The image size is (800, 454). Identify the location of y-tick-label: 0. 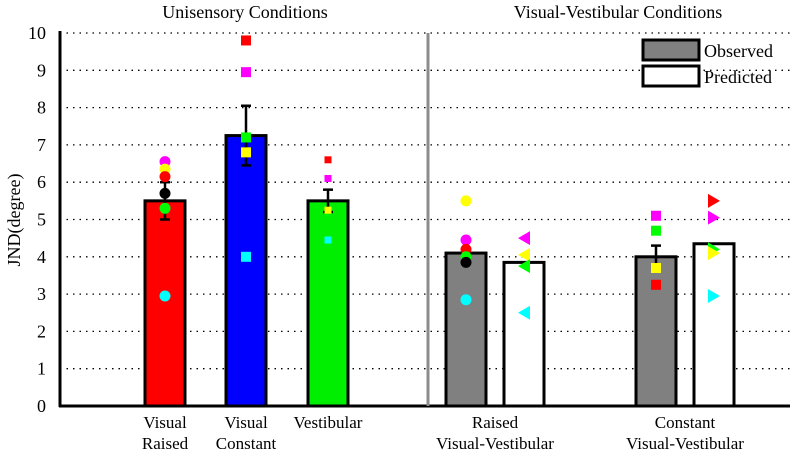
(41, 406).